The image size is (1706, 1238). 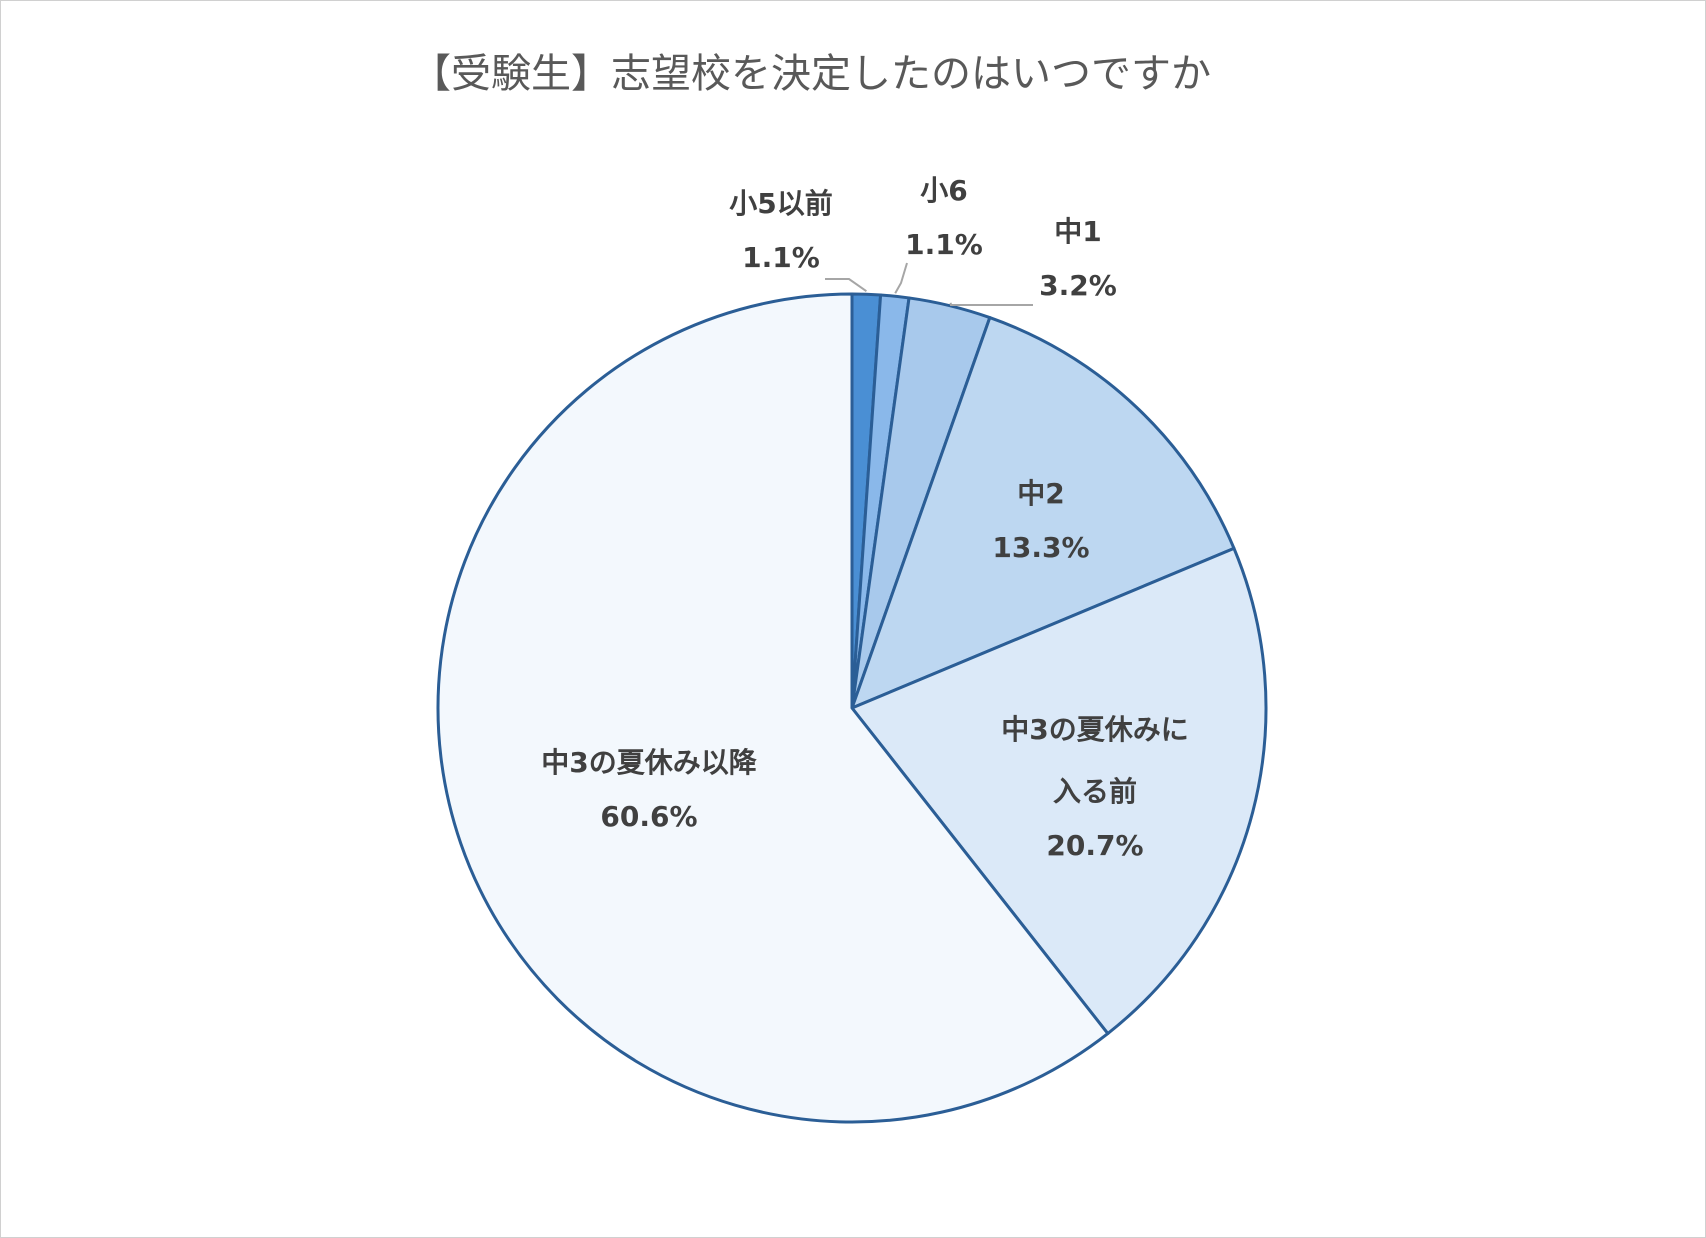 What do you see at coordinates (1077, 231) in the screenshot?
I see `label-name-2: 中1` at bounding box center [1077, 231].